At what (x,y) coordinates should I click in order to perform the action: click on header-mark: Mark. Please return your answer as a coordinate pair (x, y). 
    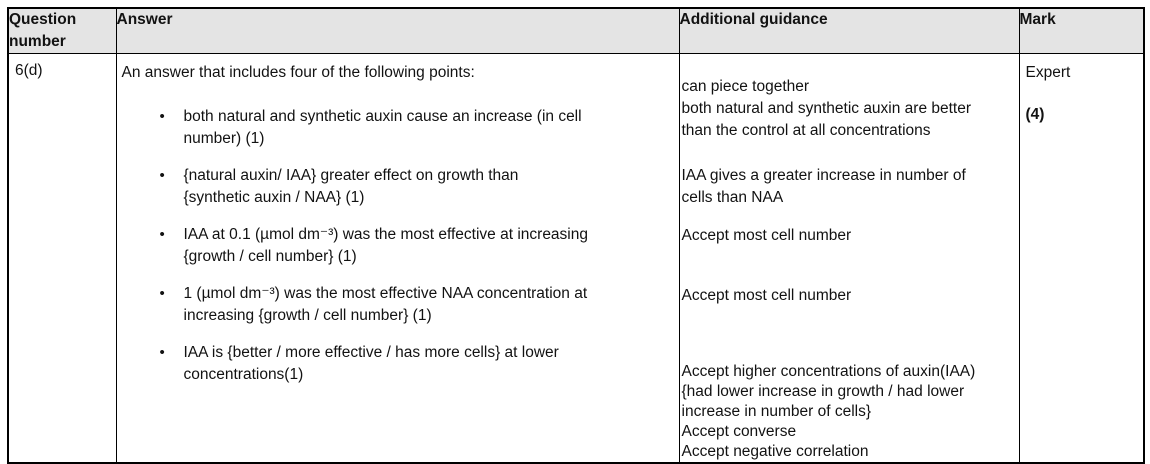
    Looking at the image, I should click on (1081, 30).